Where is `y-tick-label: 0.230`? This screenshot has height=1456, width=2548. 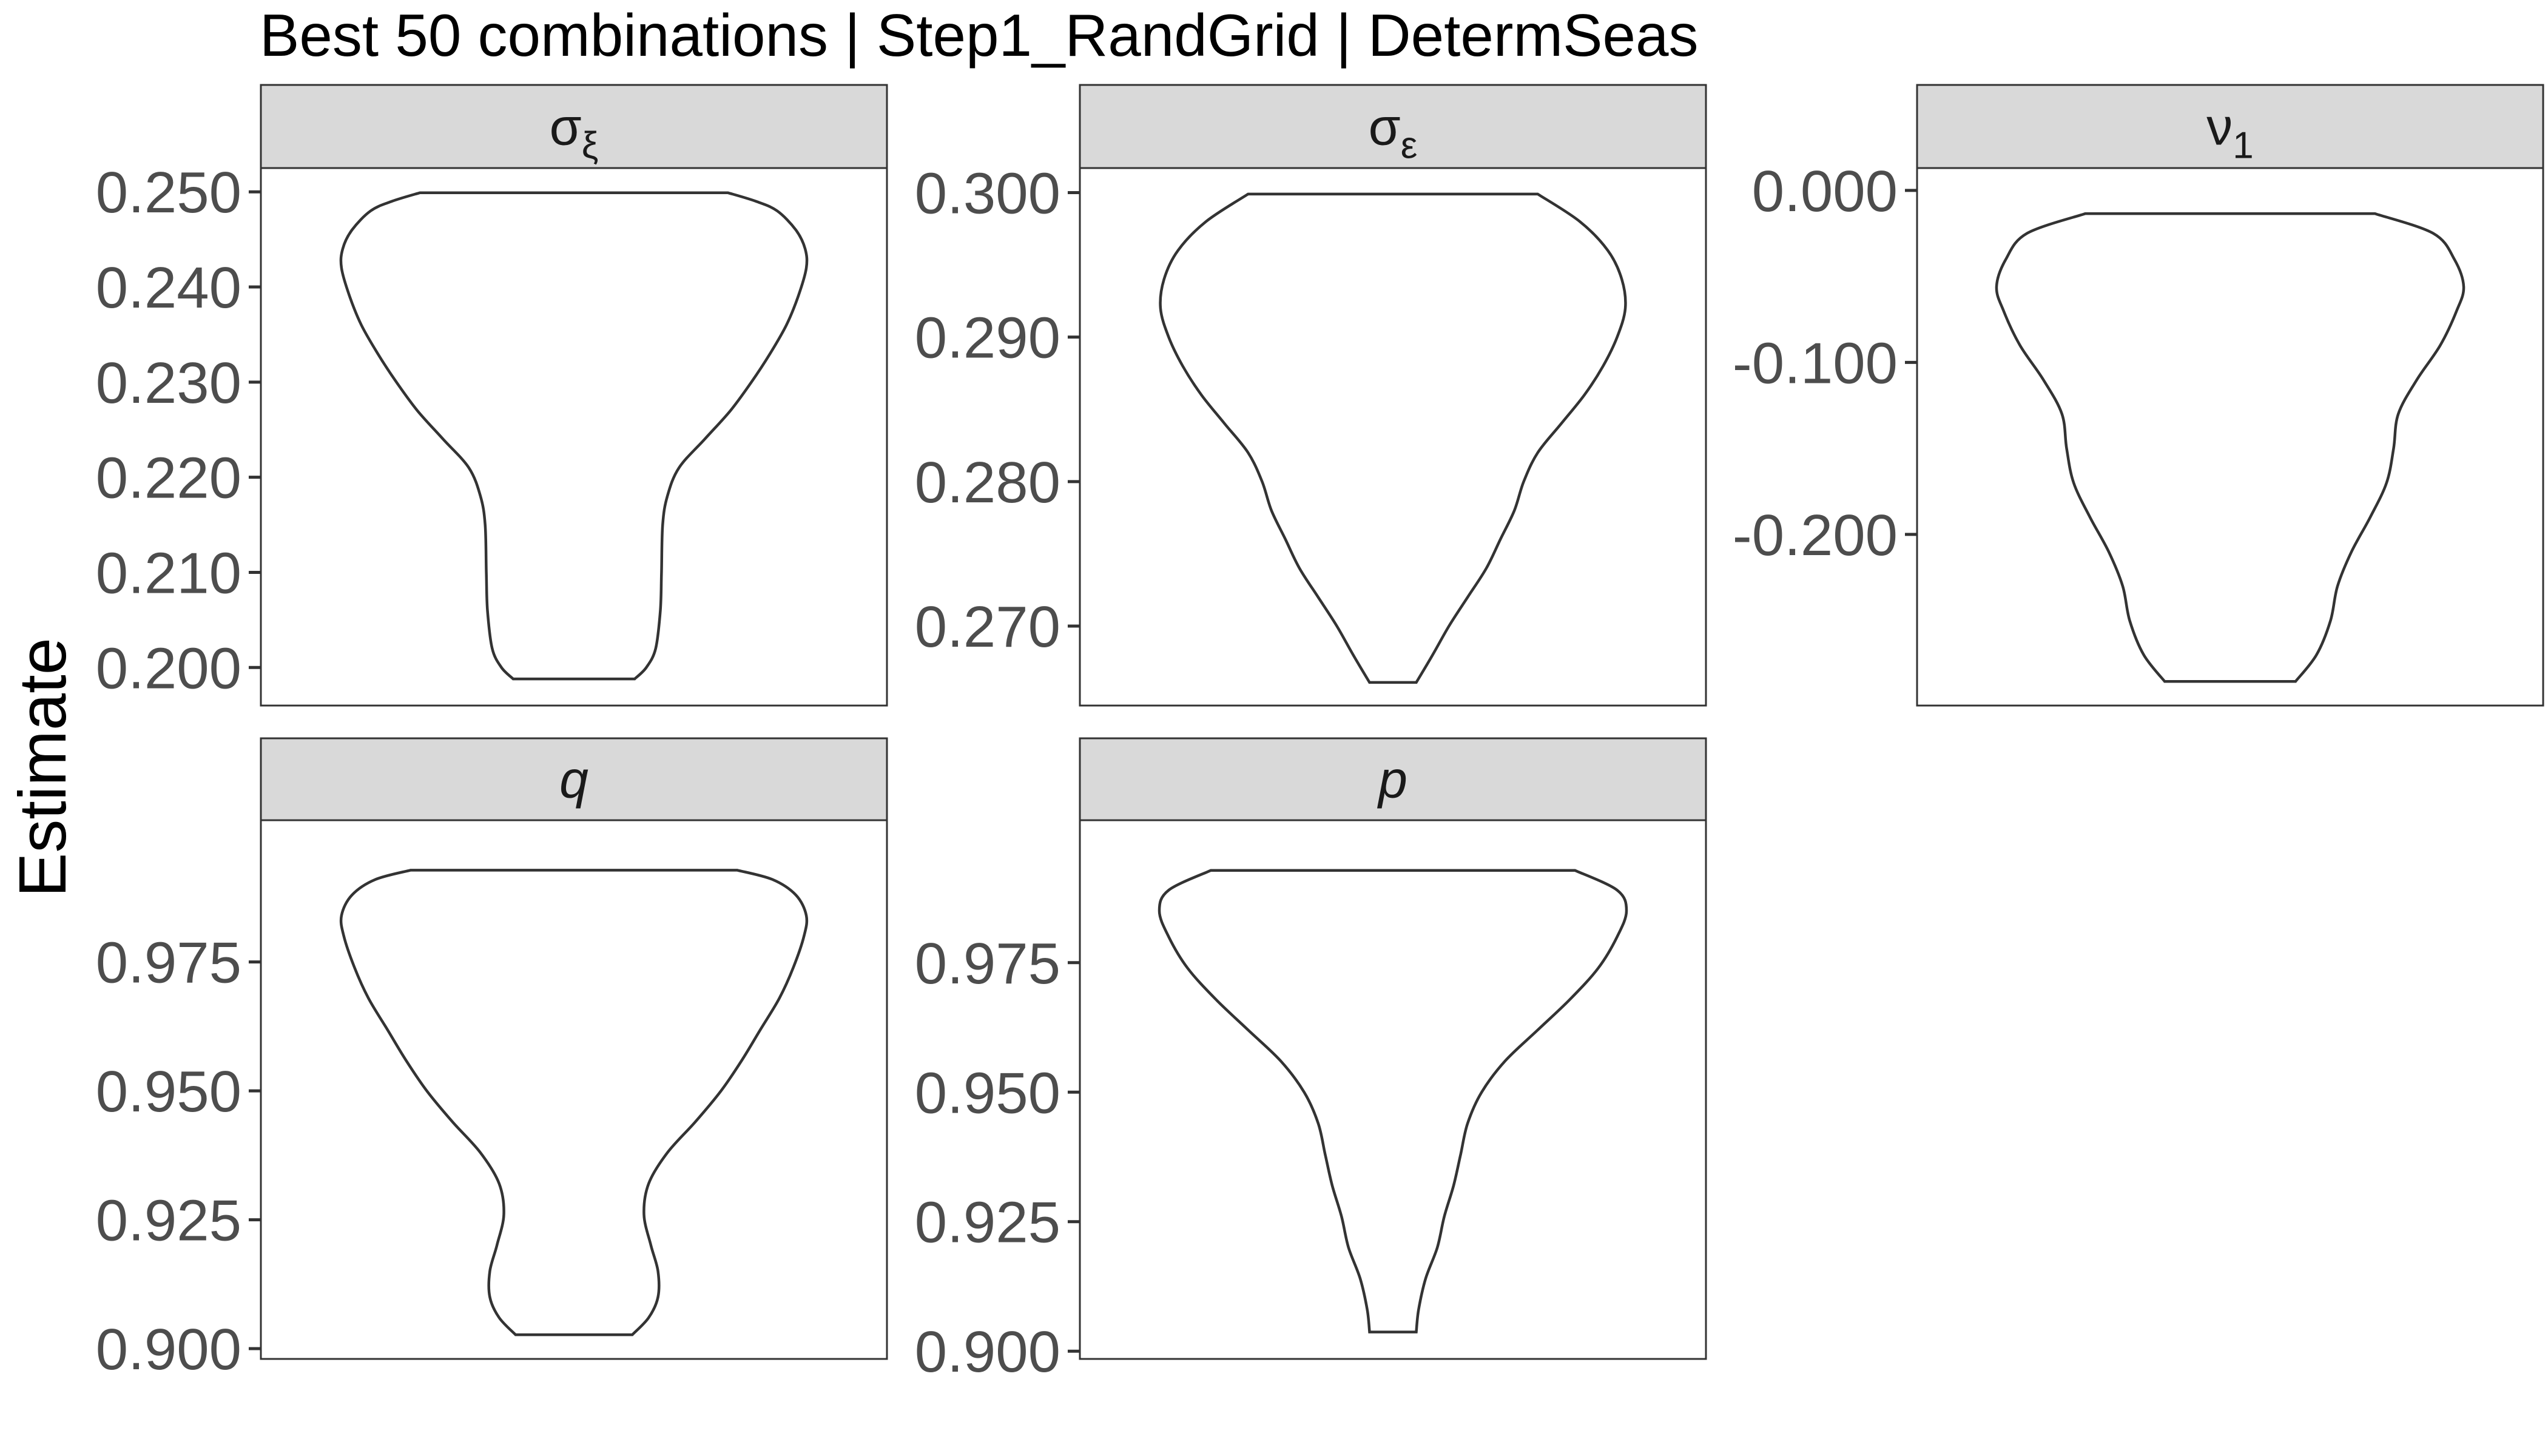
y-tick-label: 0.230 is located at coordinates (168, 383).